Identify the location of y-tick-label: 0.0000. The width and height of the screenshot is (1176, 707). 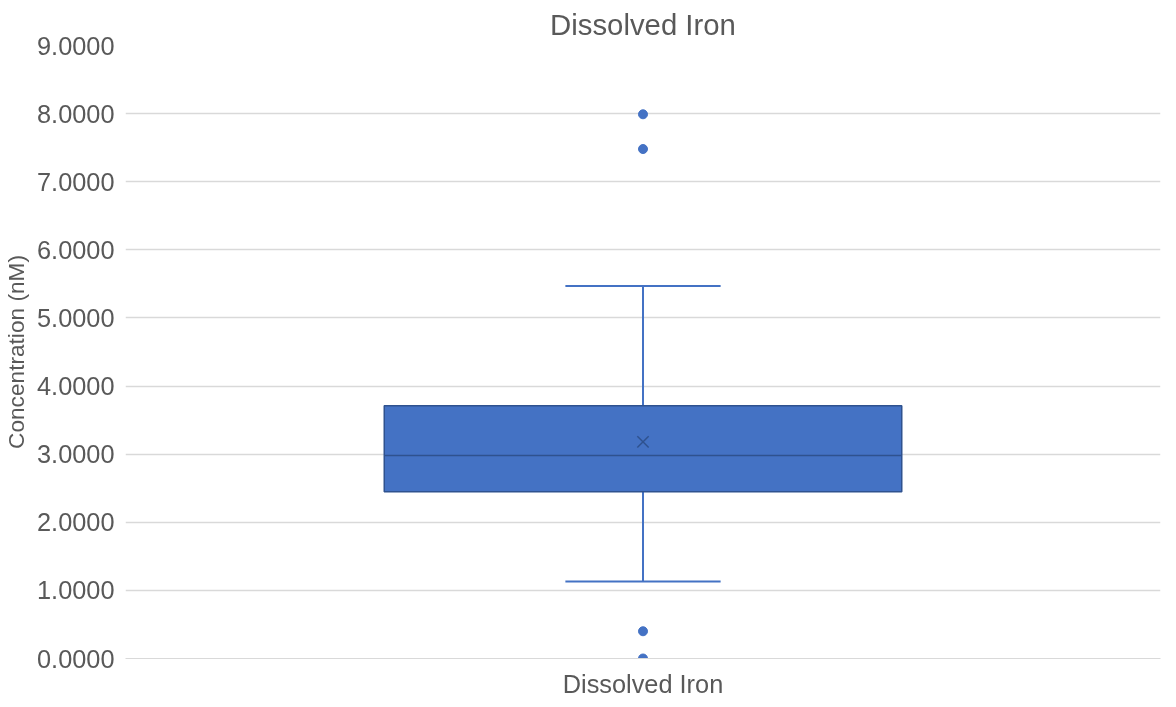
(76, 658).